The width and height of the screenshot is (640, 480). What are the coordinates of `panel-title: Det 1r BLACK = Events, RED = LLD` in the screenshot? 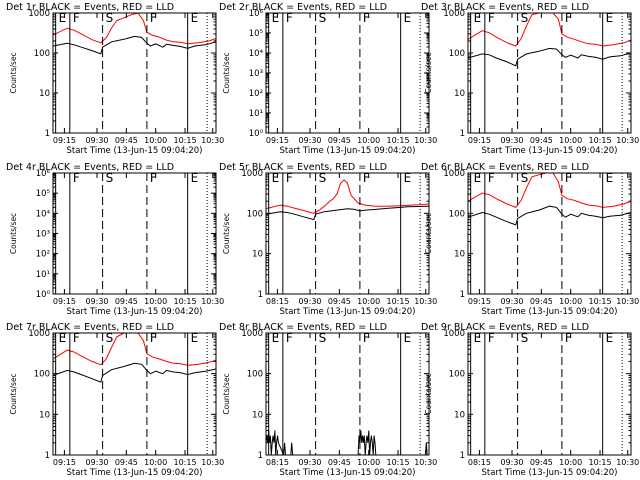 It's located at (90, 7).